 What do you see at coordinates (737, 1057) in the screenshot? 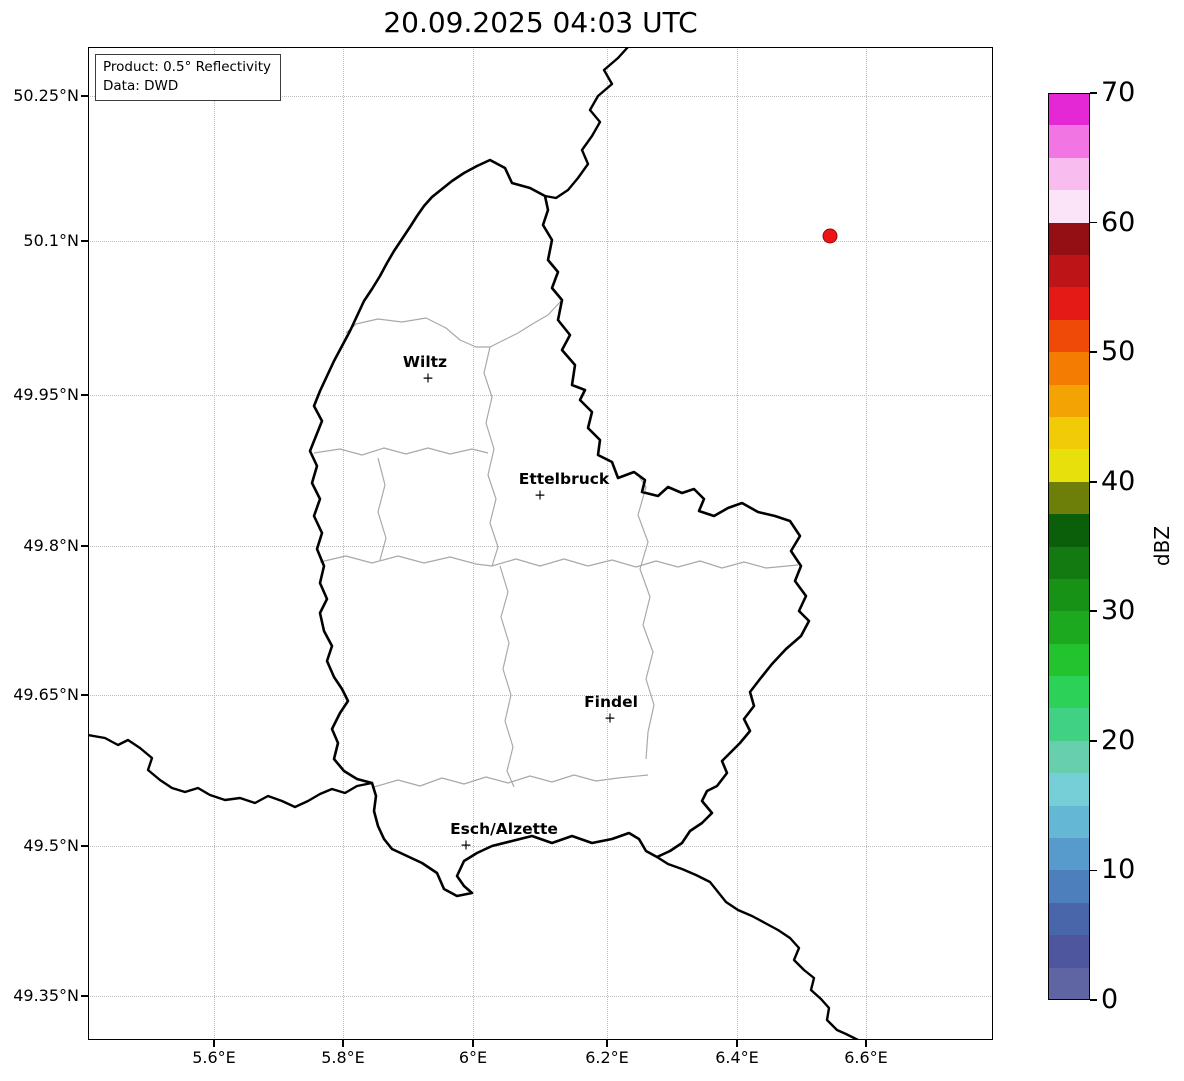
I see `lon-tick-label: 6.4°E` at bounding box center [737, 1057].